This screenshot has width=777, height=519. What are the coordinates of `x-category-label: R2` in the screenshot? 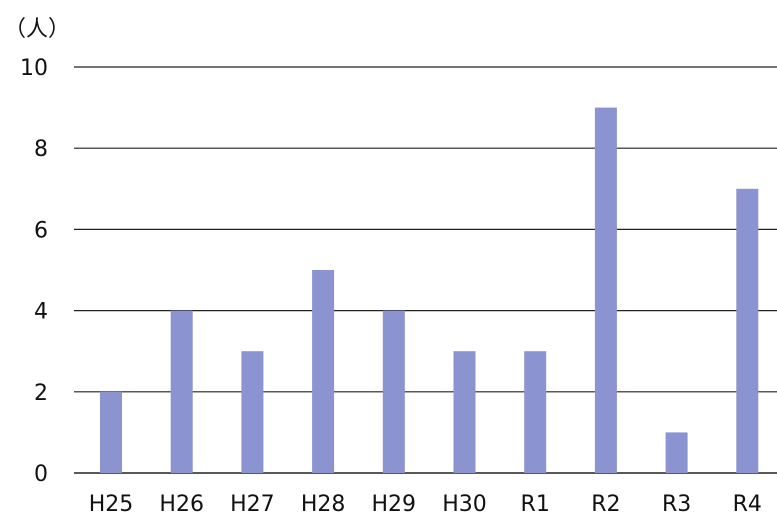 It's located at (605, 504).